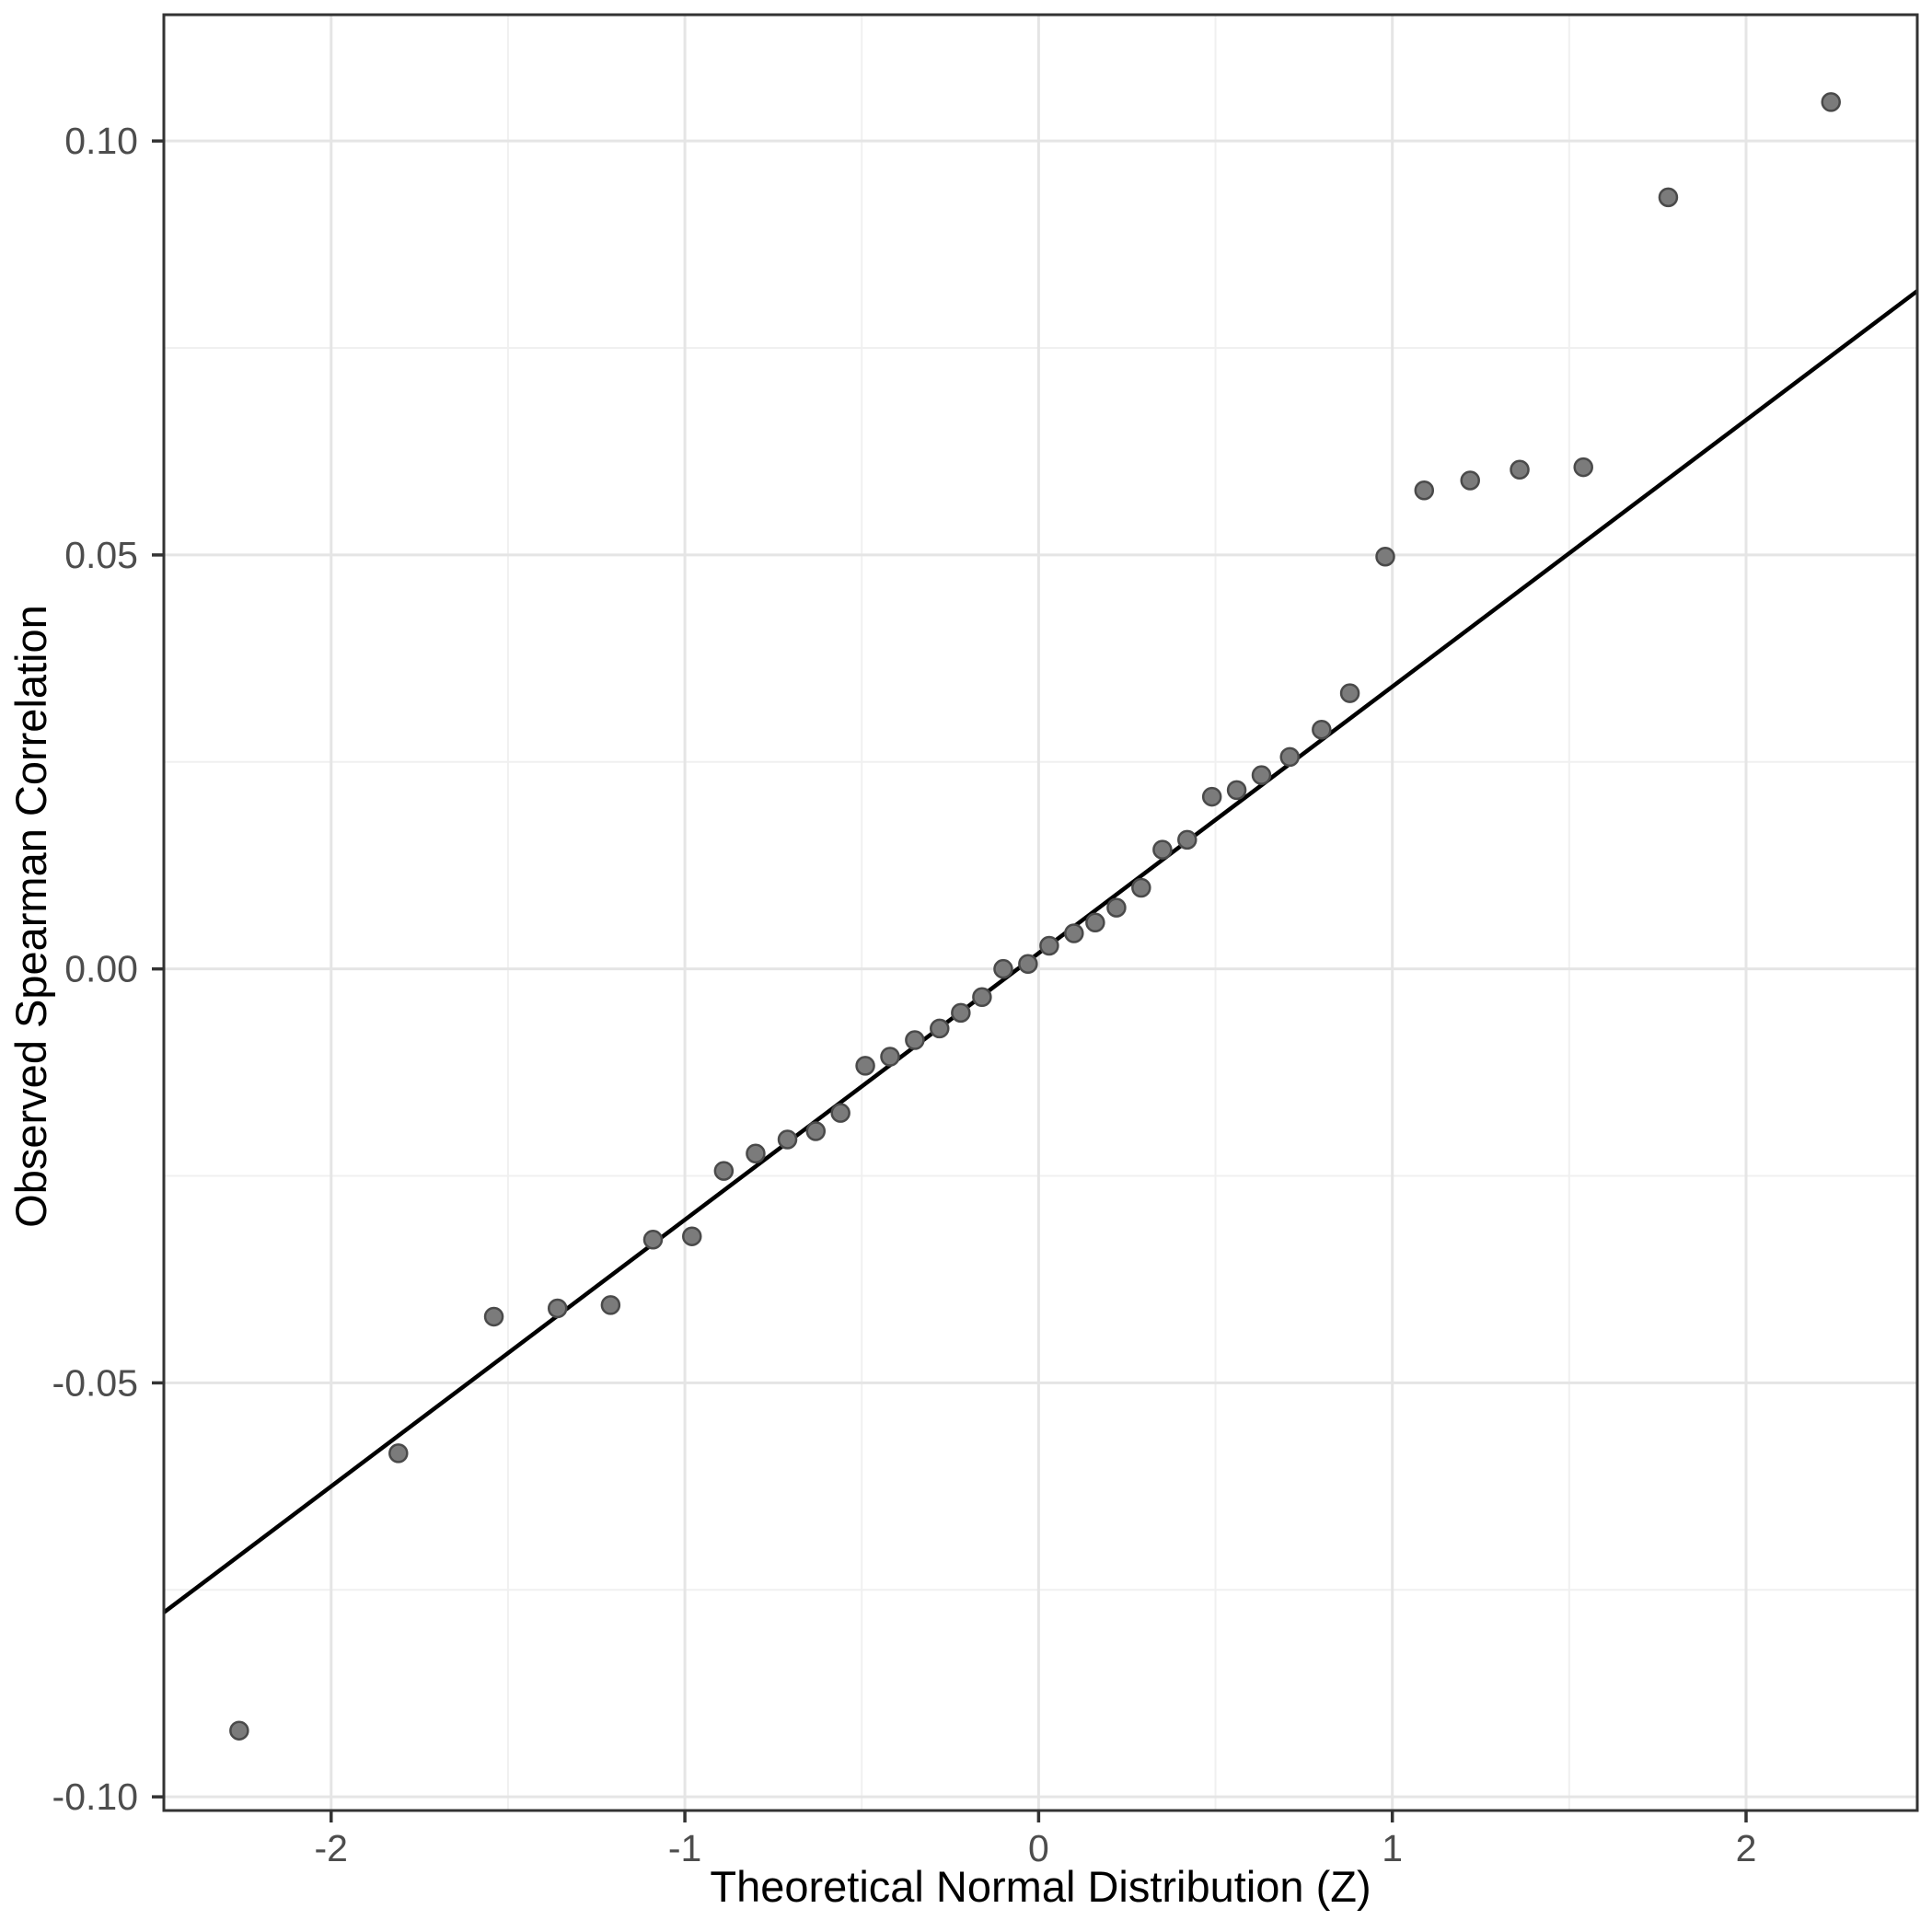 Image resolution: width=1932 pixels, height=1932 pixels. Describe the element at coordinates (1038, 1848) in the screenshot. I see `x-tick-label: 0` at that location.